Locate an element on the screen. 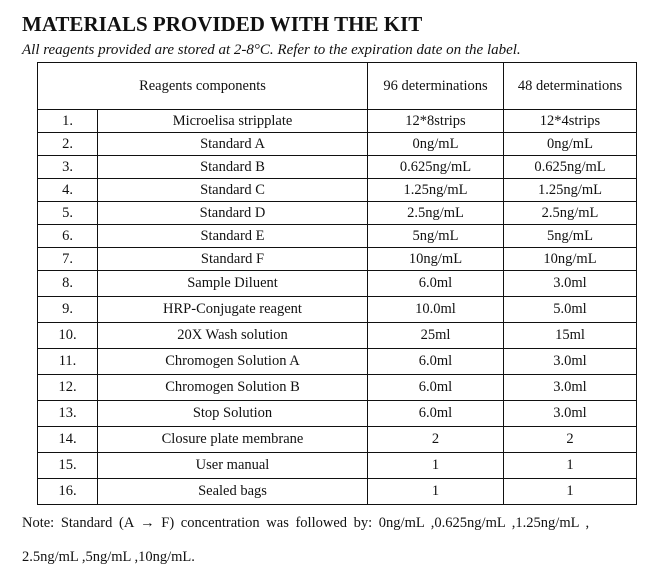  amount-48: 12*4strips is located at coordinates (570, 121).